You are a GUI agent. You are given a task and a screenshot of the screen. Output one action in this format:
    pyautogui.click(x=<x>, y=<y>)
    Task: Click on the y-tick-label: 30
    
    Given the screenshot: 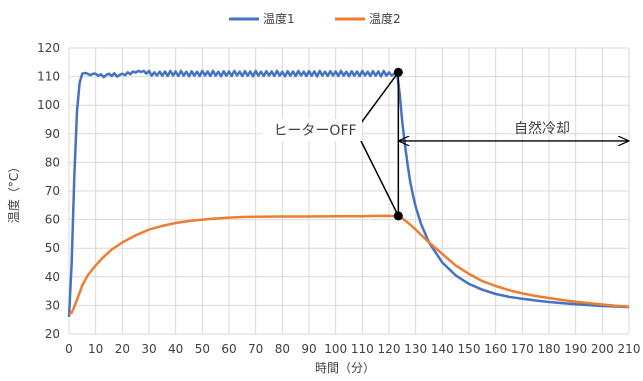 What is the action you would take?
    pyautogui.click(x=52, y=305)
    